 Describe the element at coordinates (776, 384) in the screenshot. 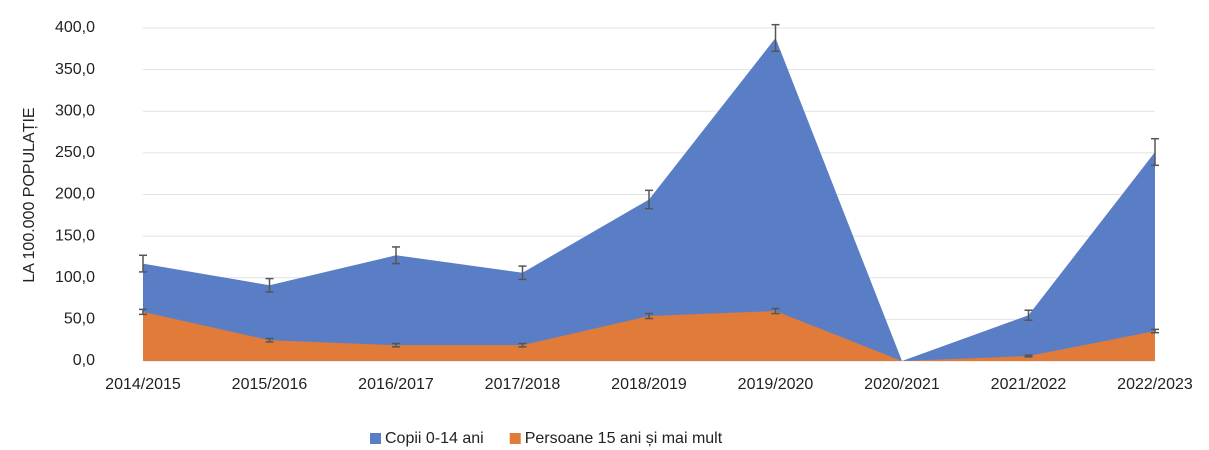

I see `x-tick-label: 2019/2020` at that location.